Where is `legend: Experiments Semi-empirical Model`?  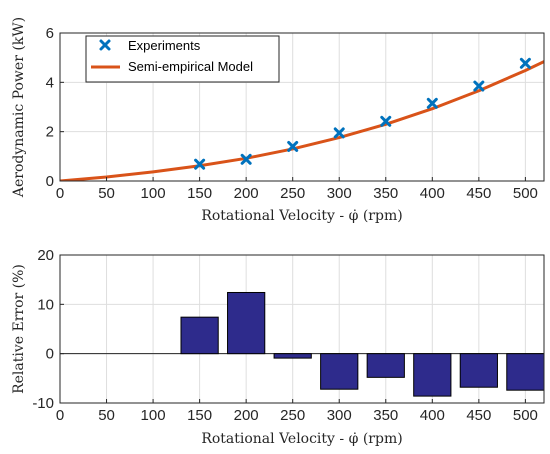
legend: Experiments Semi-empirical Model is located at coordinates (182, 59).